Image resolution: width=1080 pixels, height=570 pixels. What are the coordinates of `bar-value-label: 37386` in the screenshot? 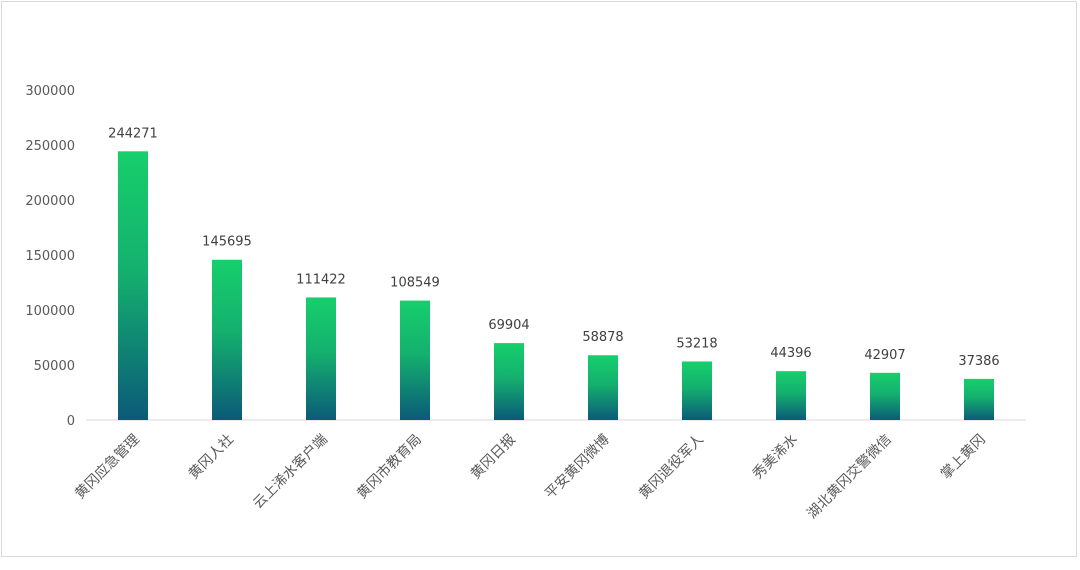 It's located at (978, 361).